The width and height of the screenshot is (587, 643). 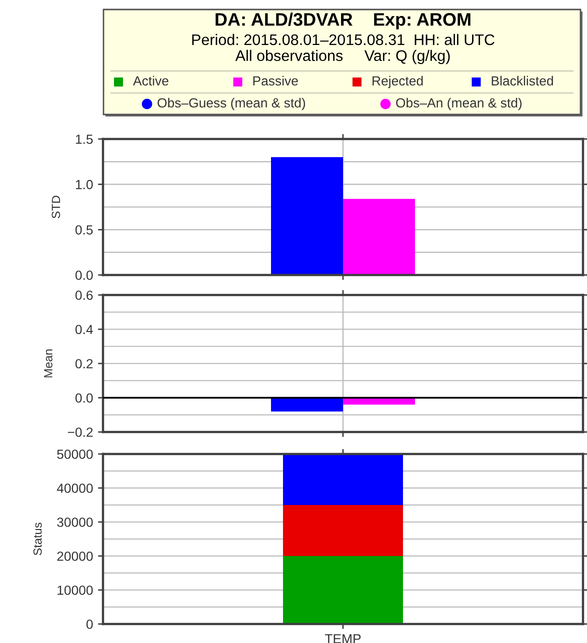 What do you see at coordinates (75, 454) in the screenshot?
I see `y-tick-label: 50000` at bounding box center [75, 454].